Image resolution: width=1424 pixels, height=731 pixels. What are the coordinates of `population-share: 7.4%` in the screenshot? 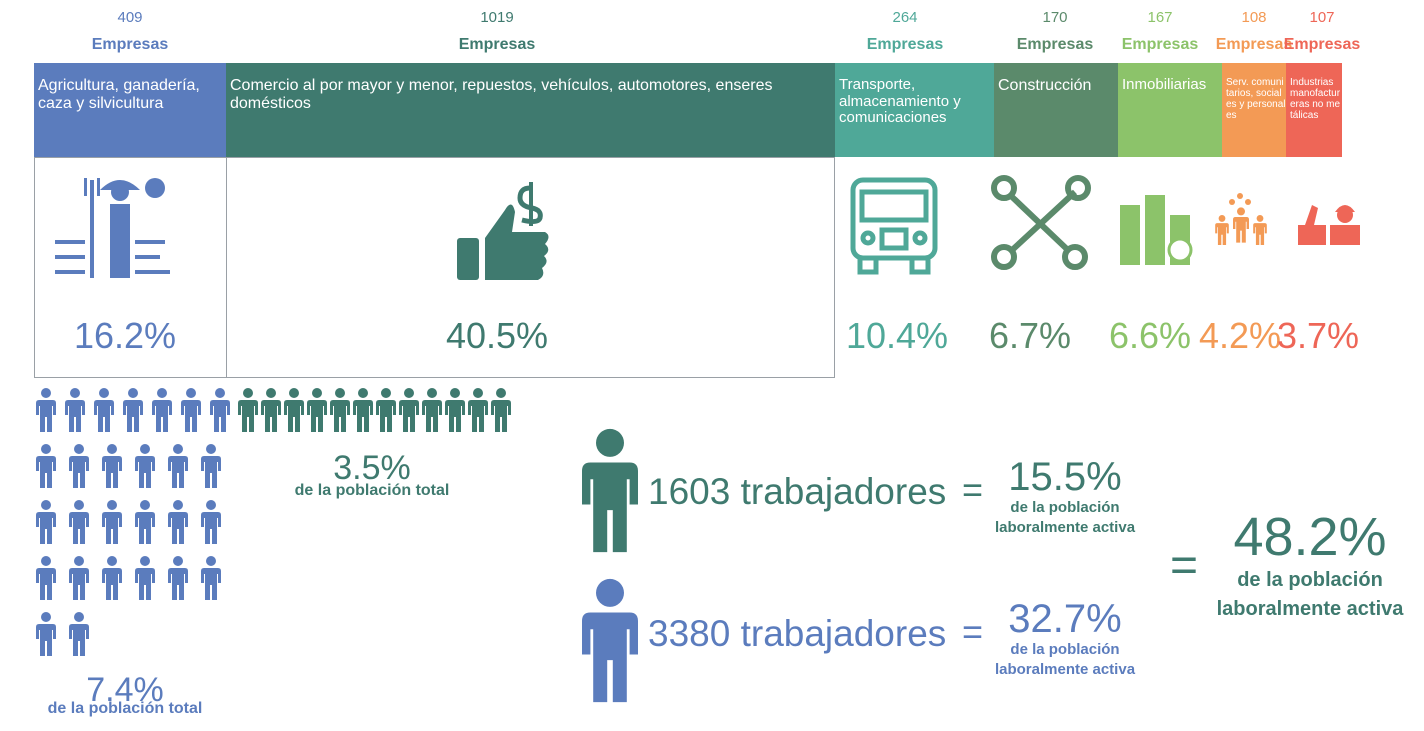 It's located at (125, 690).